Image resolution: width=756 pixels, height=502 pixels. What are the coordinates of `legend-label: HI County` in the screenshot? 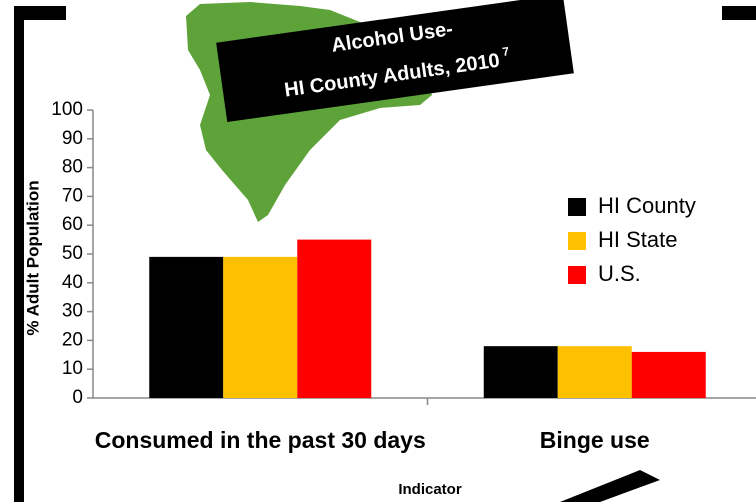 It's located at (647, 205).